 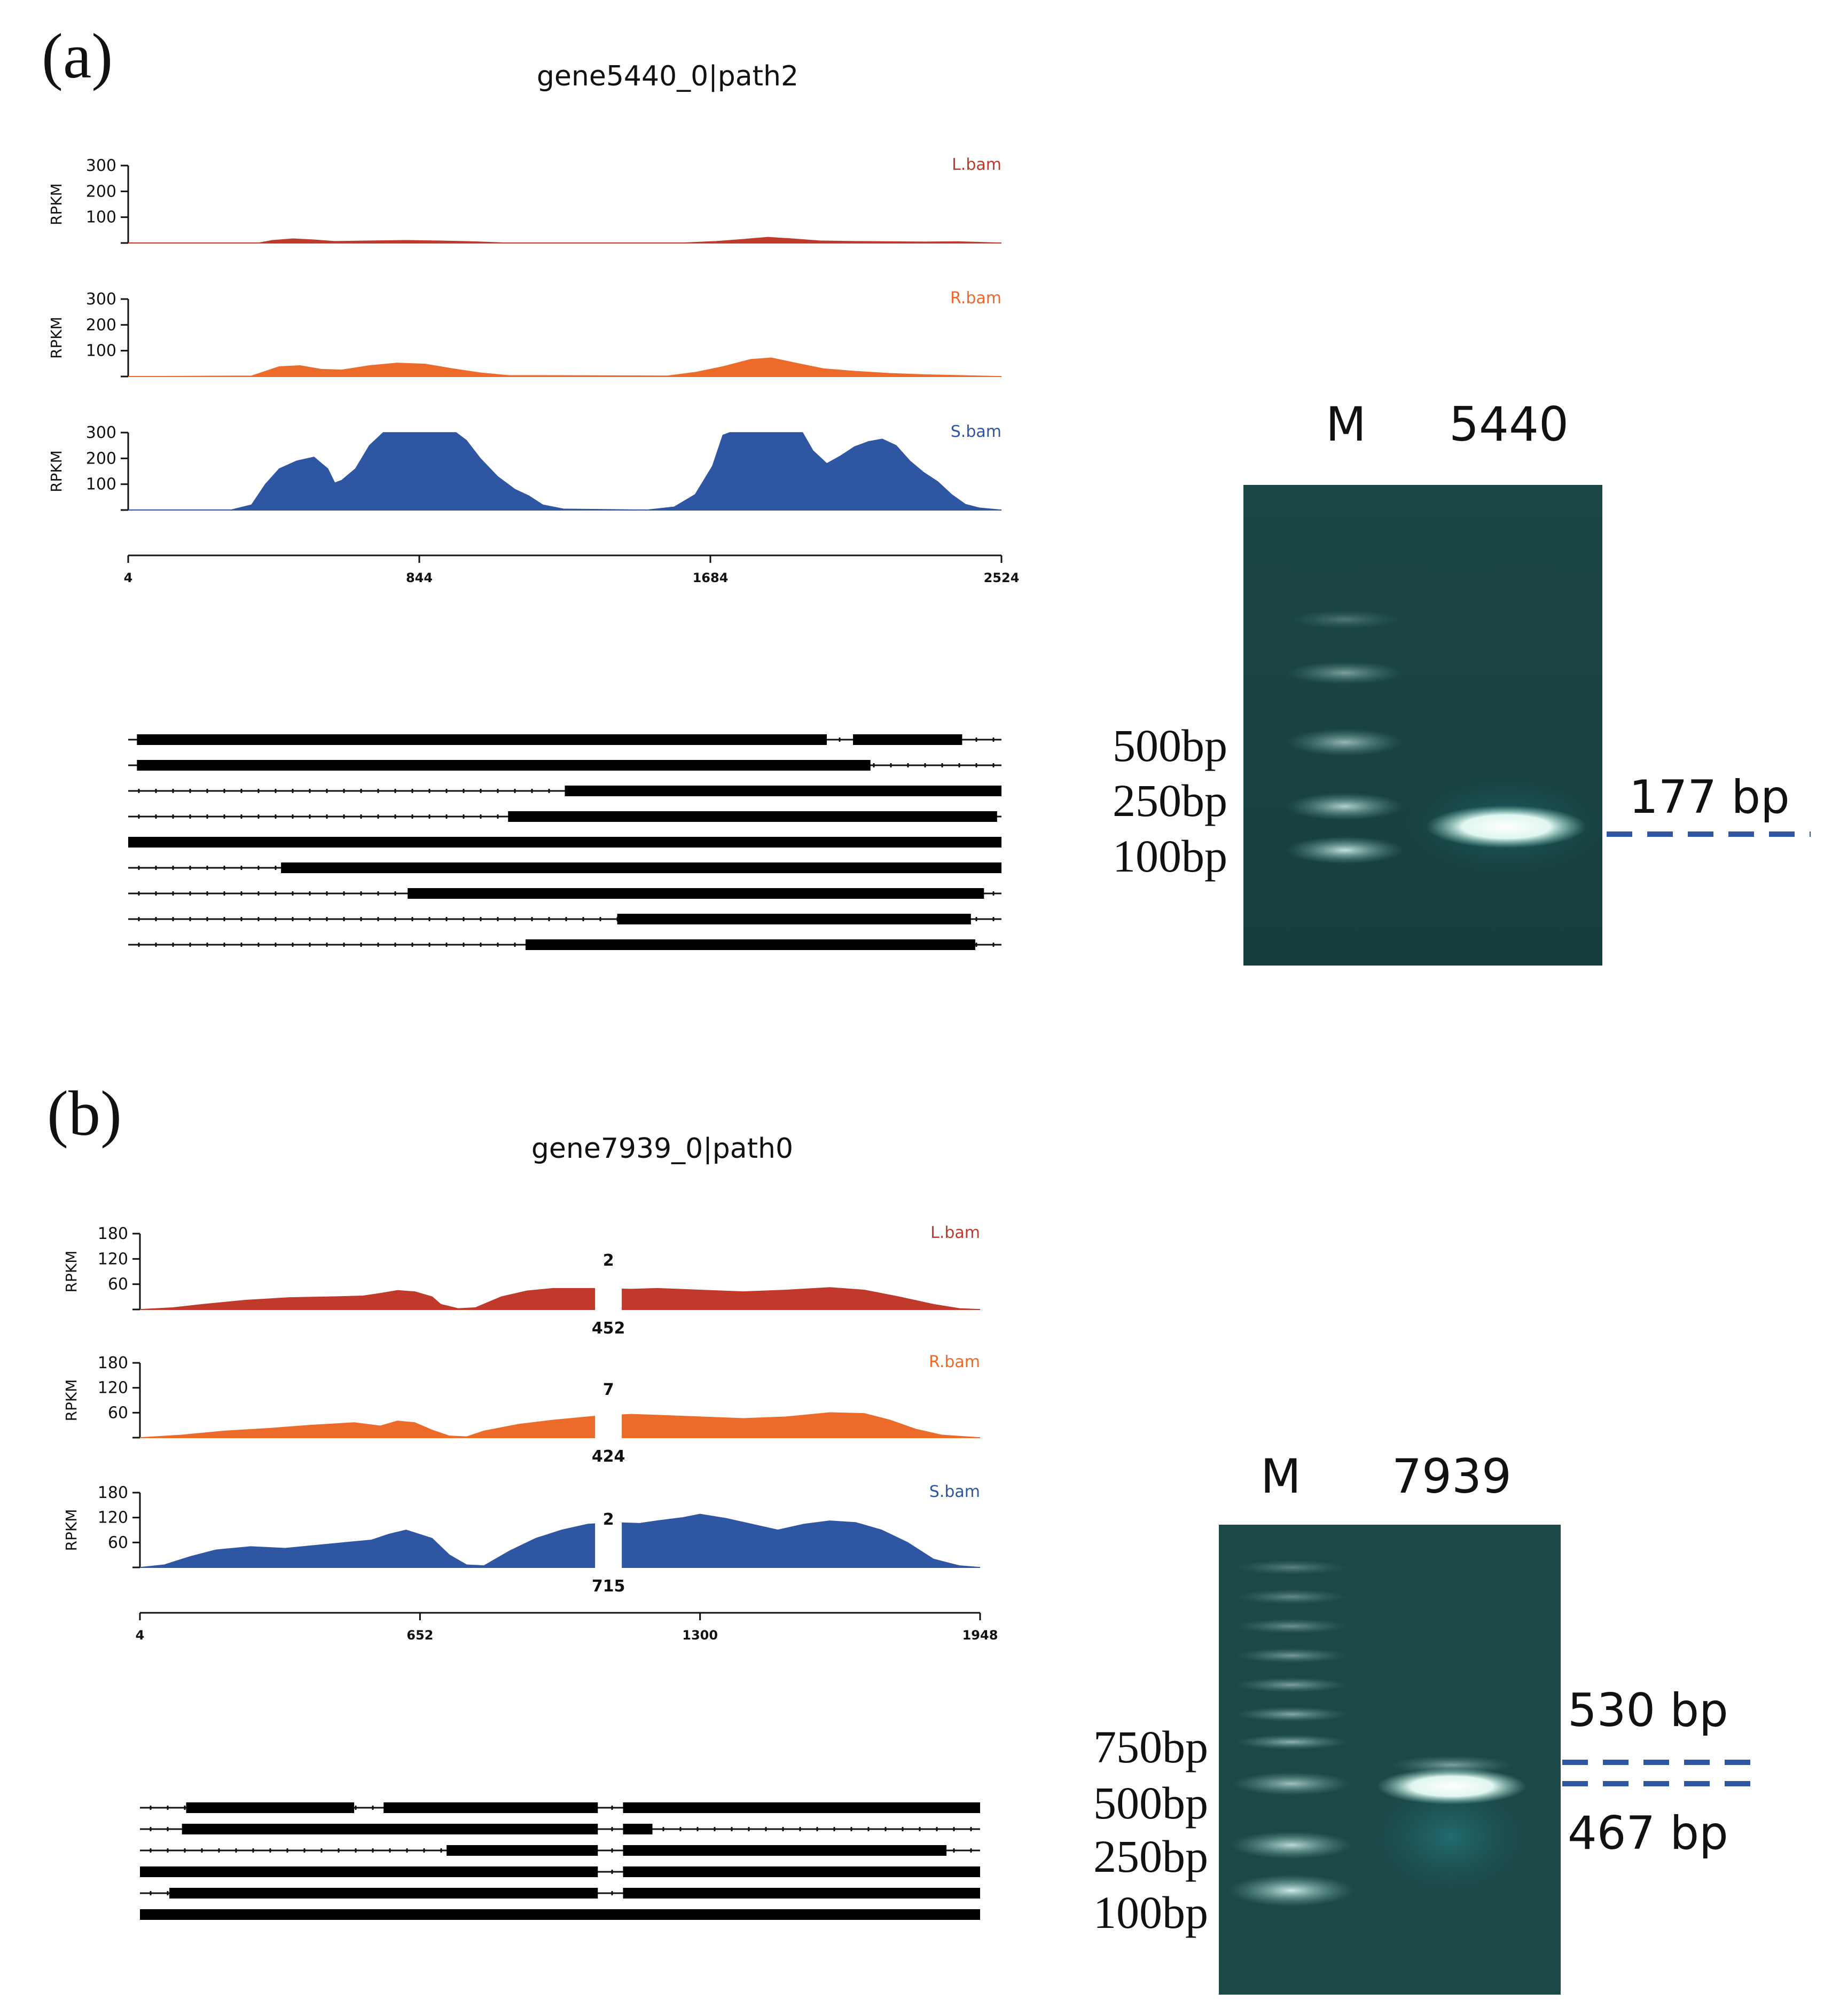 I want to click on gel-a-image, so click(x=1422, y=725).